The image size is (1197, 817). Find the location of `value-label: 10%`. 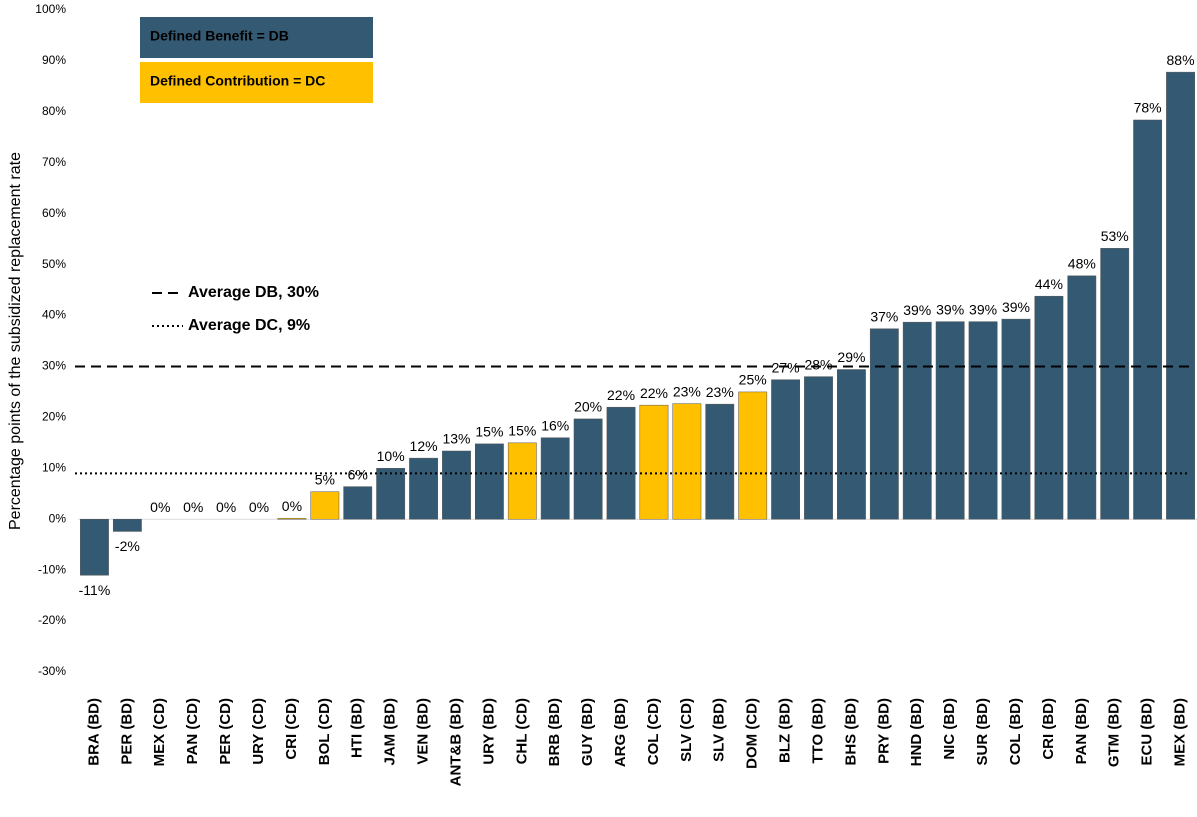

value-label: 10% is located at coordinates (391, 456).